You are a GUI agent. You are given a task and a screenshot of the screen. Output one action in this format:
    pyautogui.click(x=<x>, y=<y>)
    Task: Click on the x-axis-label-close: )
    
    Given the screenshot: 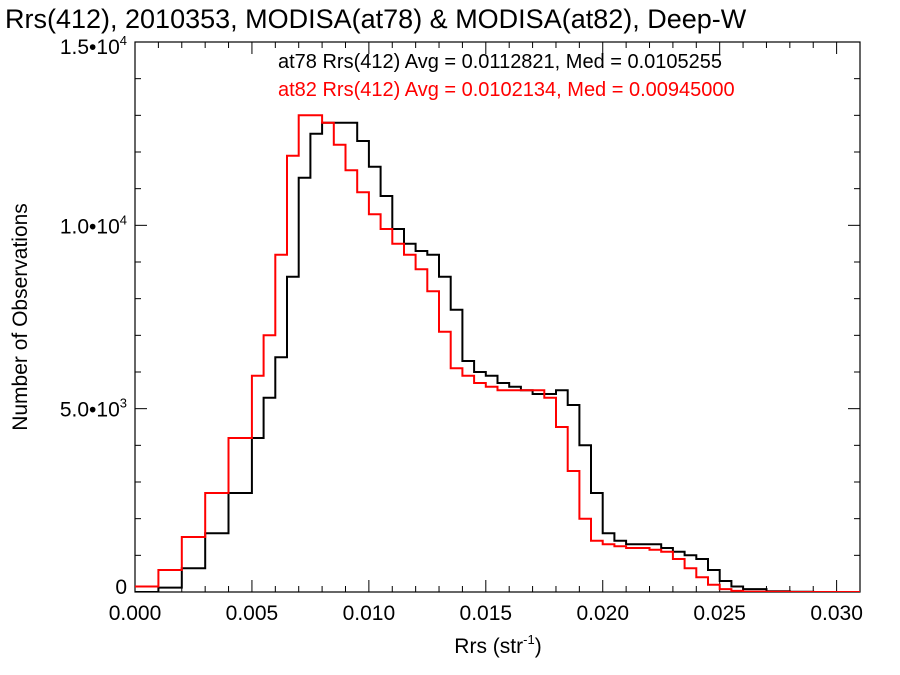 What is the action you would take?
    pyautogui.click(x=538, y=646)
    